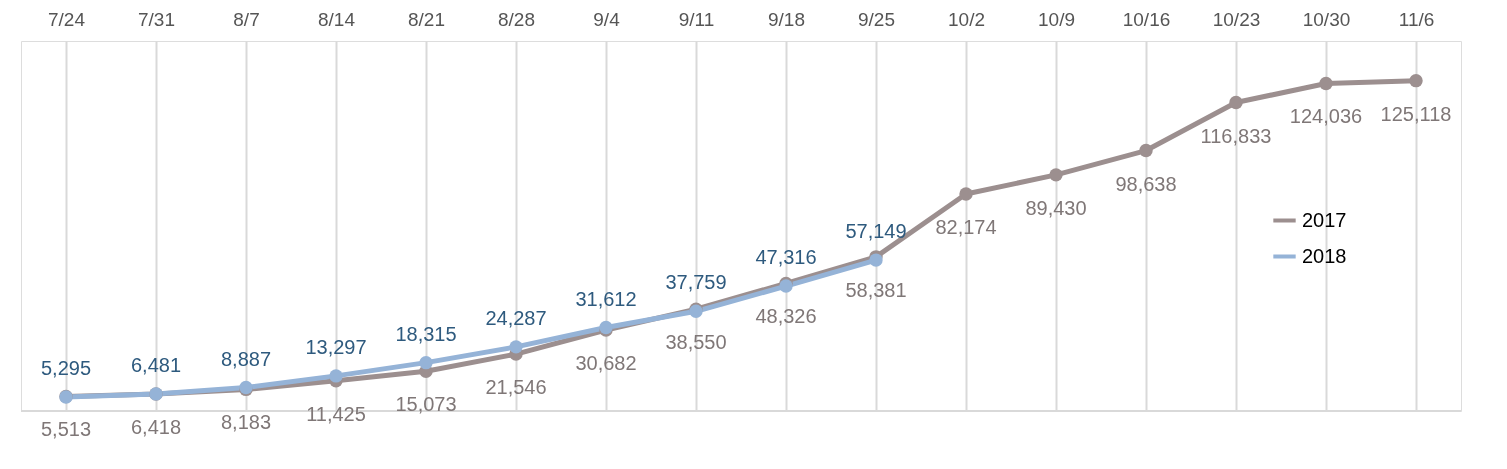 The height and width of the screenshot is (469, 1507). I want to click on data-label: 98,638, so click(1146, 183).